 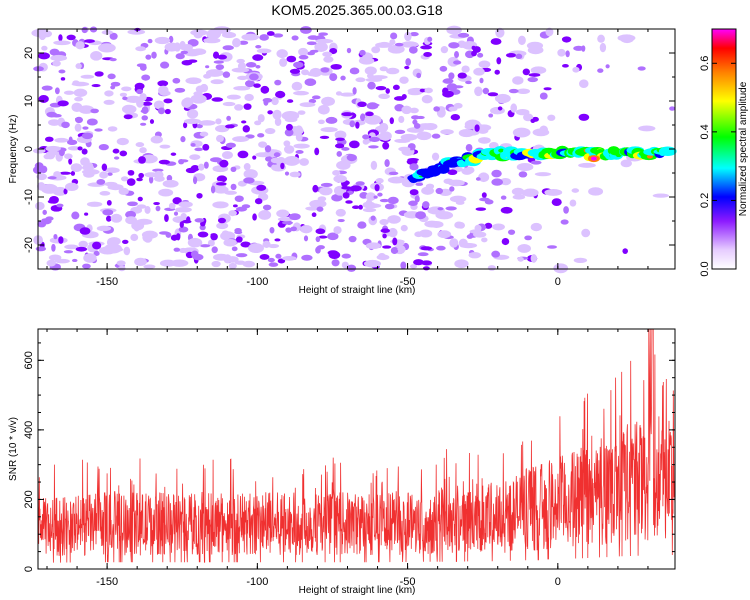 What do you see at coordinates (717, 166) in the screenshot?
I see `colorbar-ticks: 0.0 0.2 0.4 0.6` at bounding box center [717, 166].